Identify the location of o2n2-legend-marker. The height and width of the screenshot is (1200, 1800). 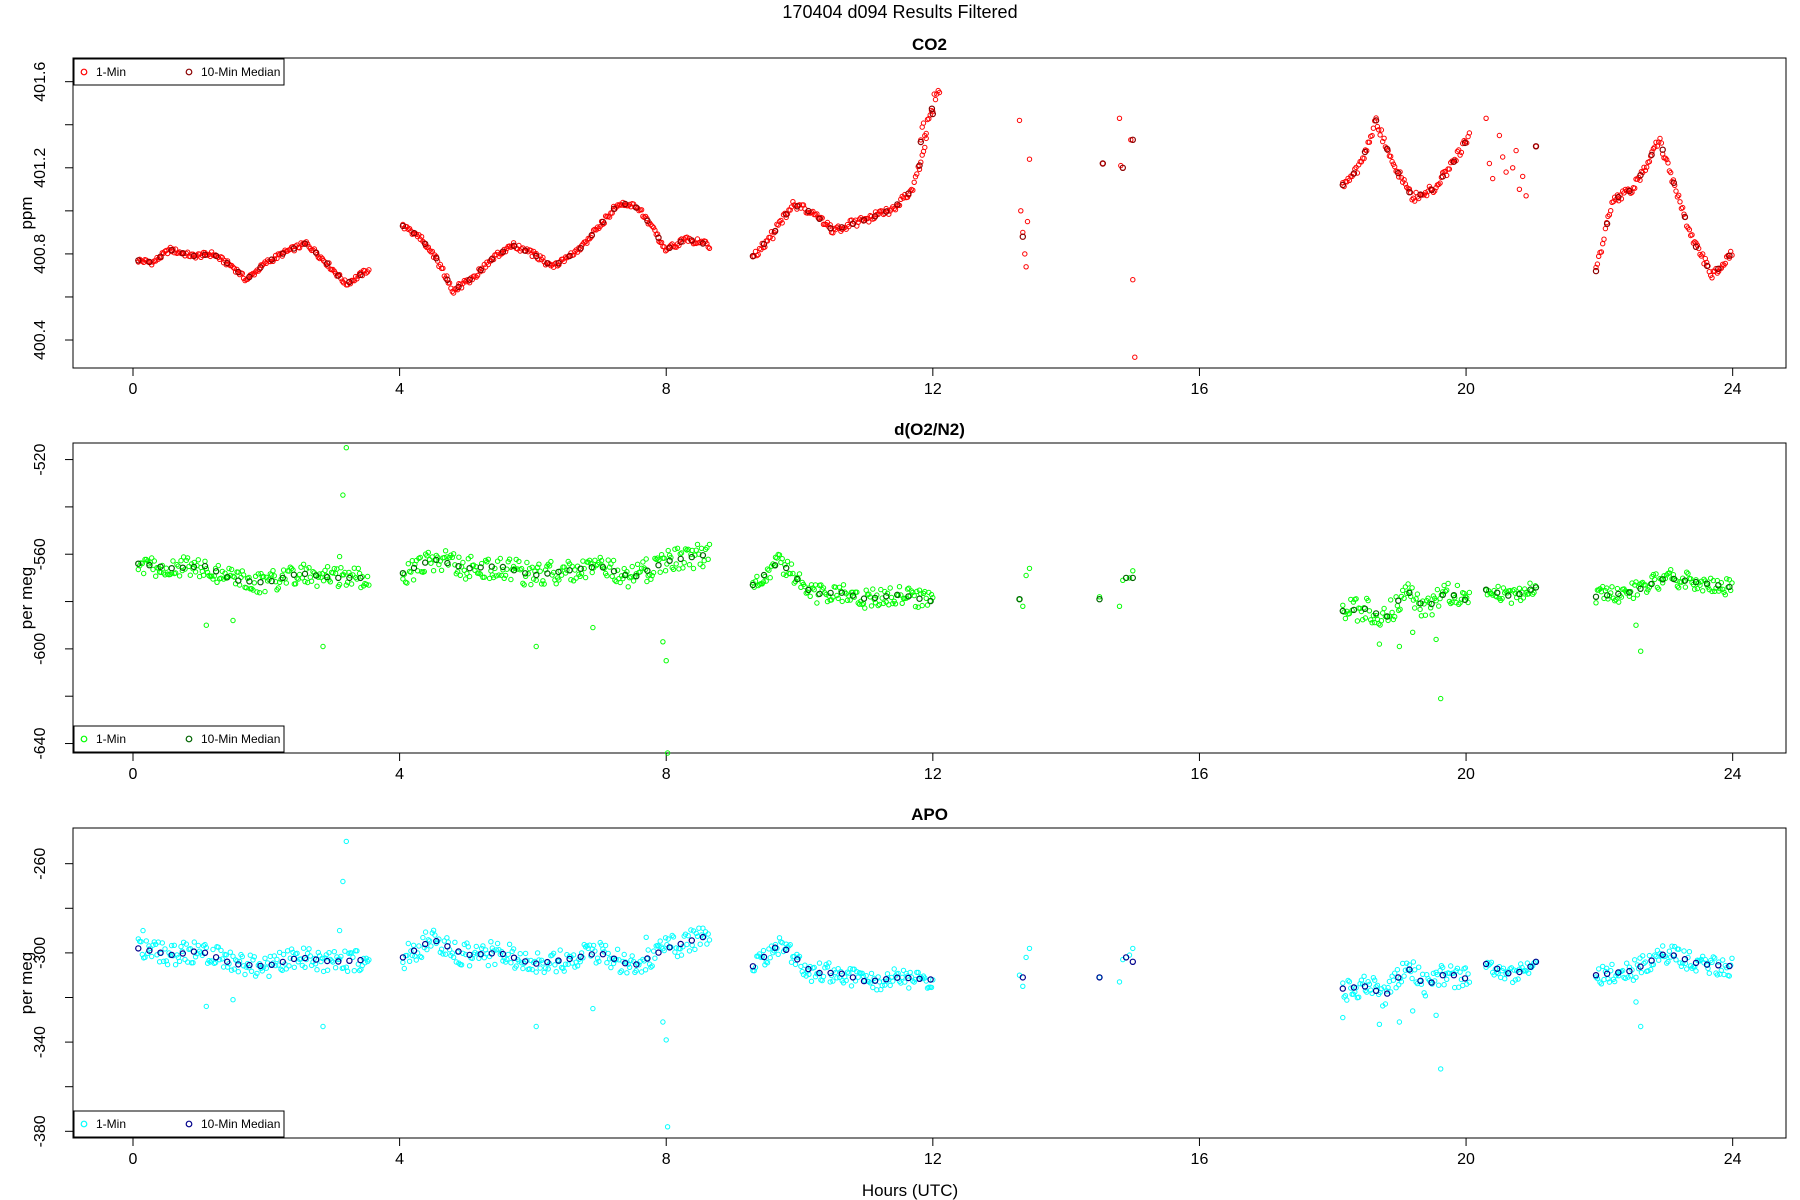
(84, 739).